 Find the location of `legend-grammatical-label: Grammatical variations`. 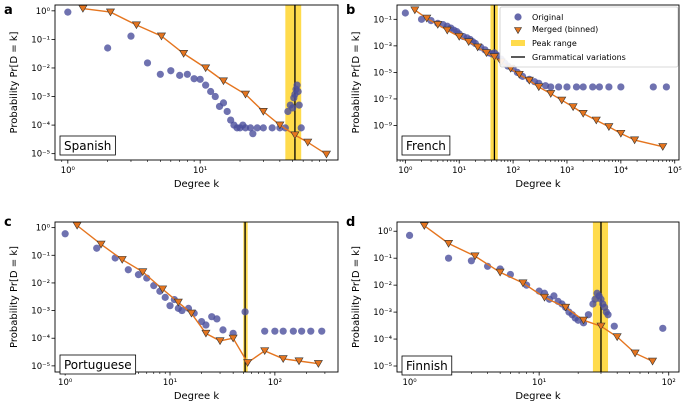

legend-grammatical-label: Grammatical variations is located at coordinates (579, 57).